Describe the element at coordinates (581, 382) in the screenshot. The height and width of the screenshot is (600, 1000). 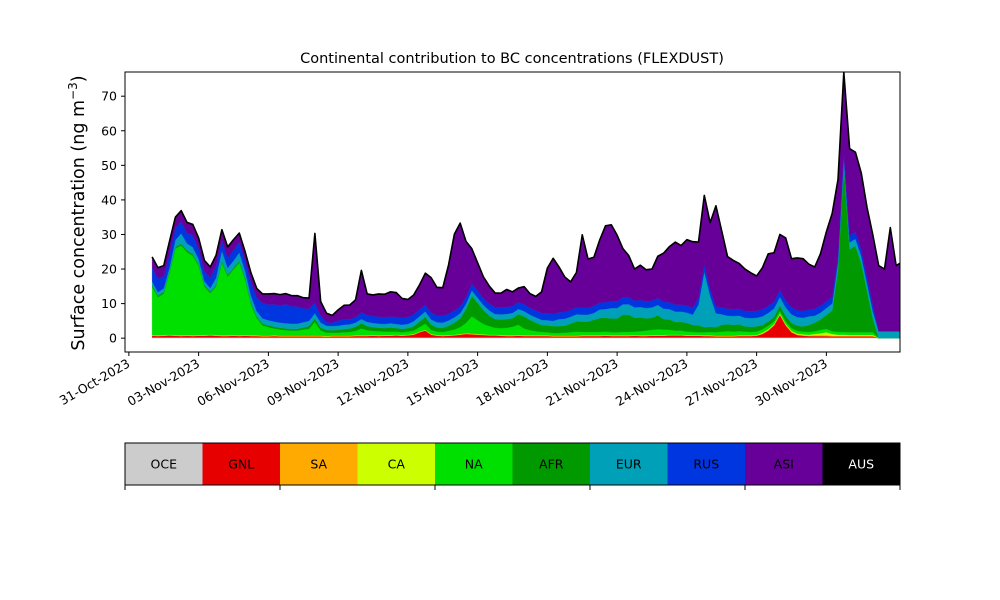
I see `x-tick-label: 21-Nov-2023` at that location.